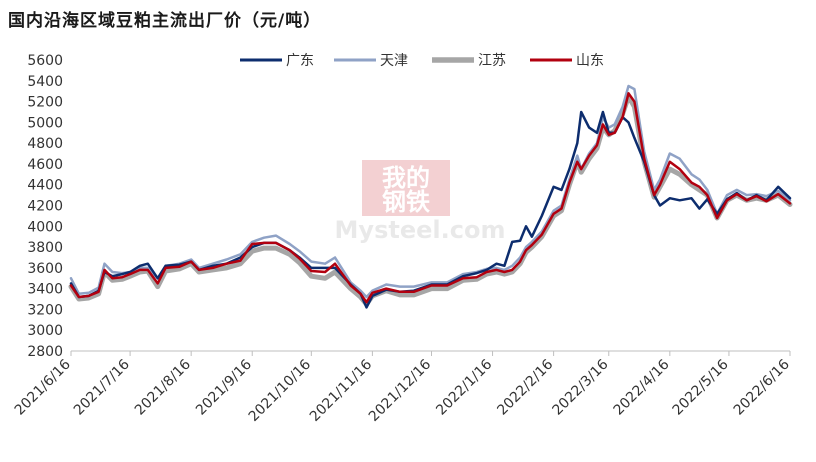 The image size is (816, 462). I want to click on x-tick-label: 2021/12/16, so click(400, 390).